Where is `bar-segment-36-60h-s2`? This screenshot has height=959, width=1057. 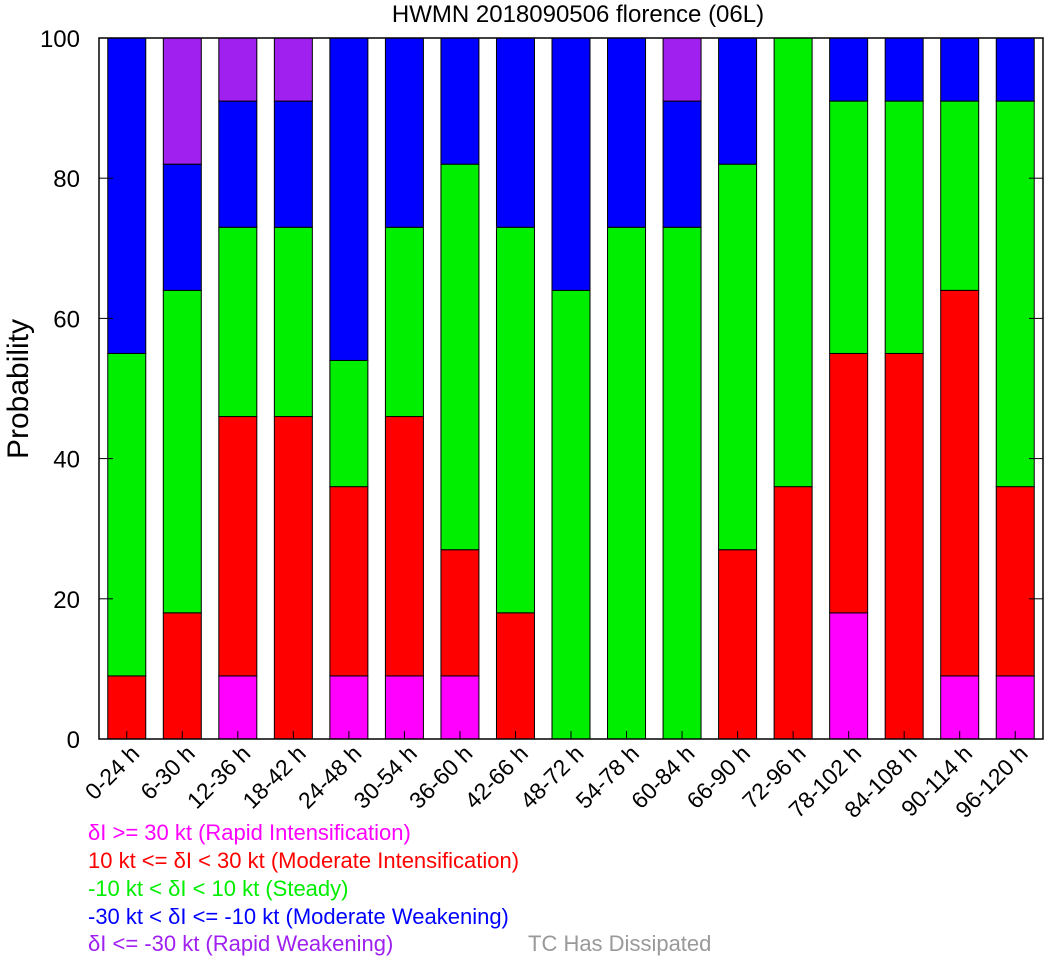
bar-segment-36-60h-s2 is located at coordinates (460, 357).